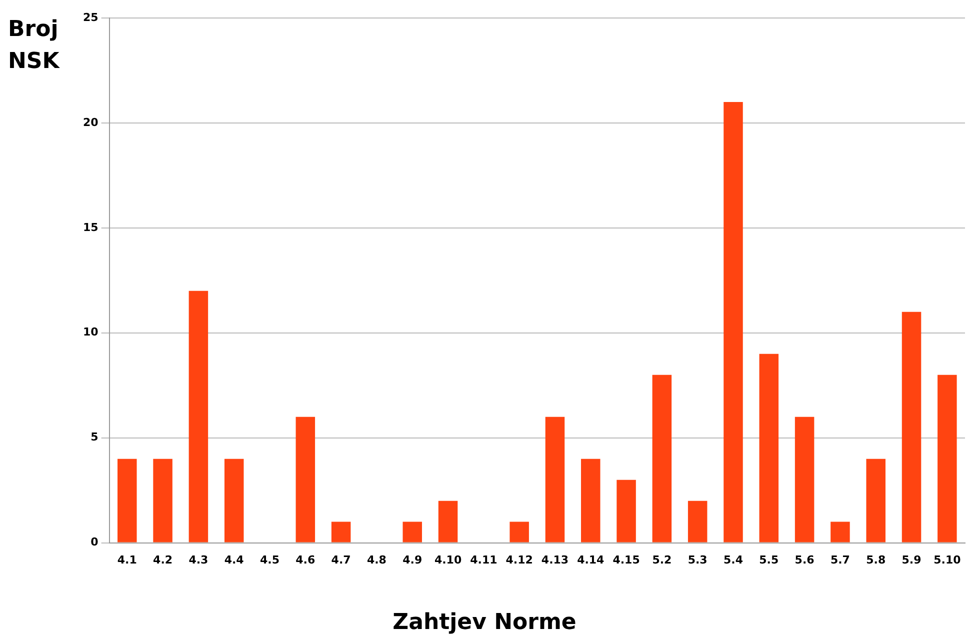  What do you see at coordinates (90, 17) in the screenshot?
I see `y-tick-label: 25` at bounding box center [90, 17].